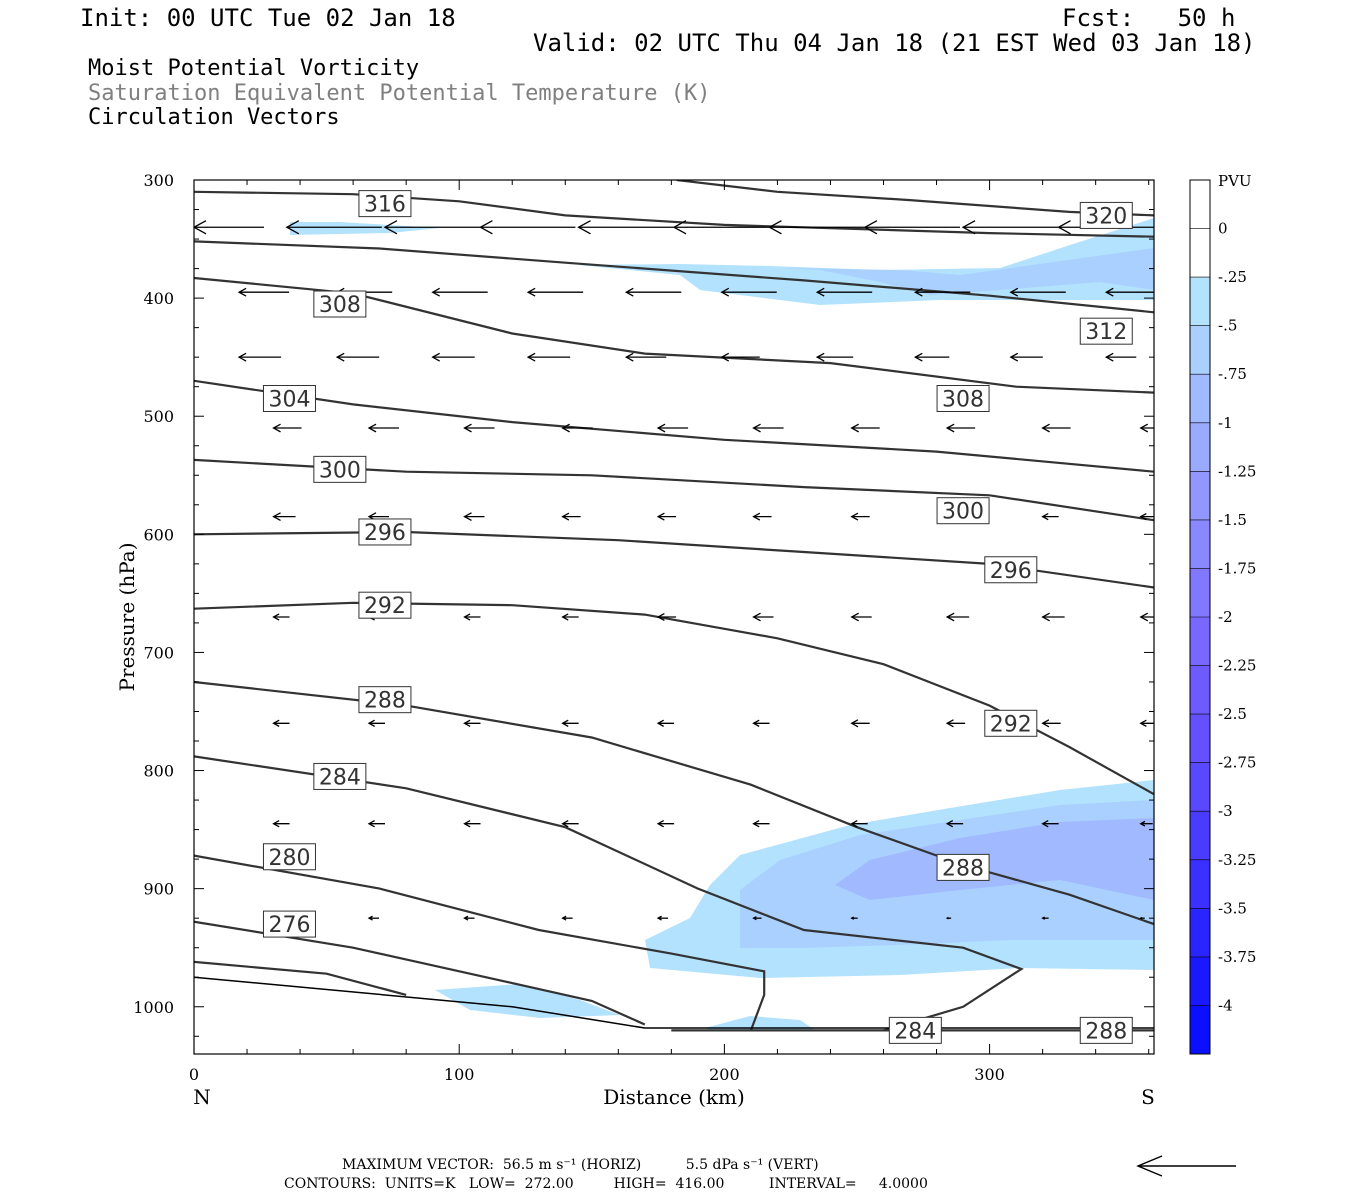 The height and width of the screenshot is (1200, 1350). What do you see at coordinates (1232, 277) in the screenshot?
I see `colorbar-label: -.25` at bounding box center [1232, 277].